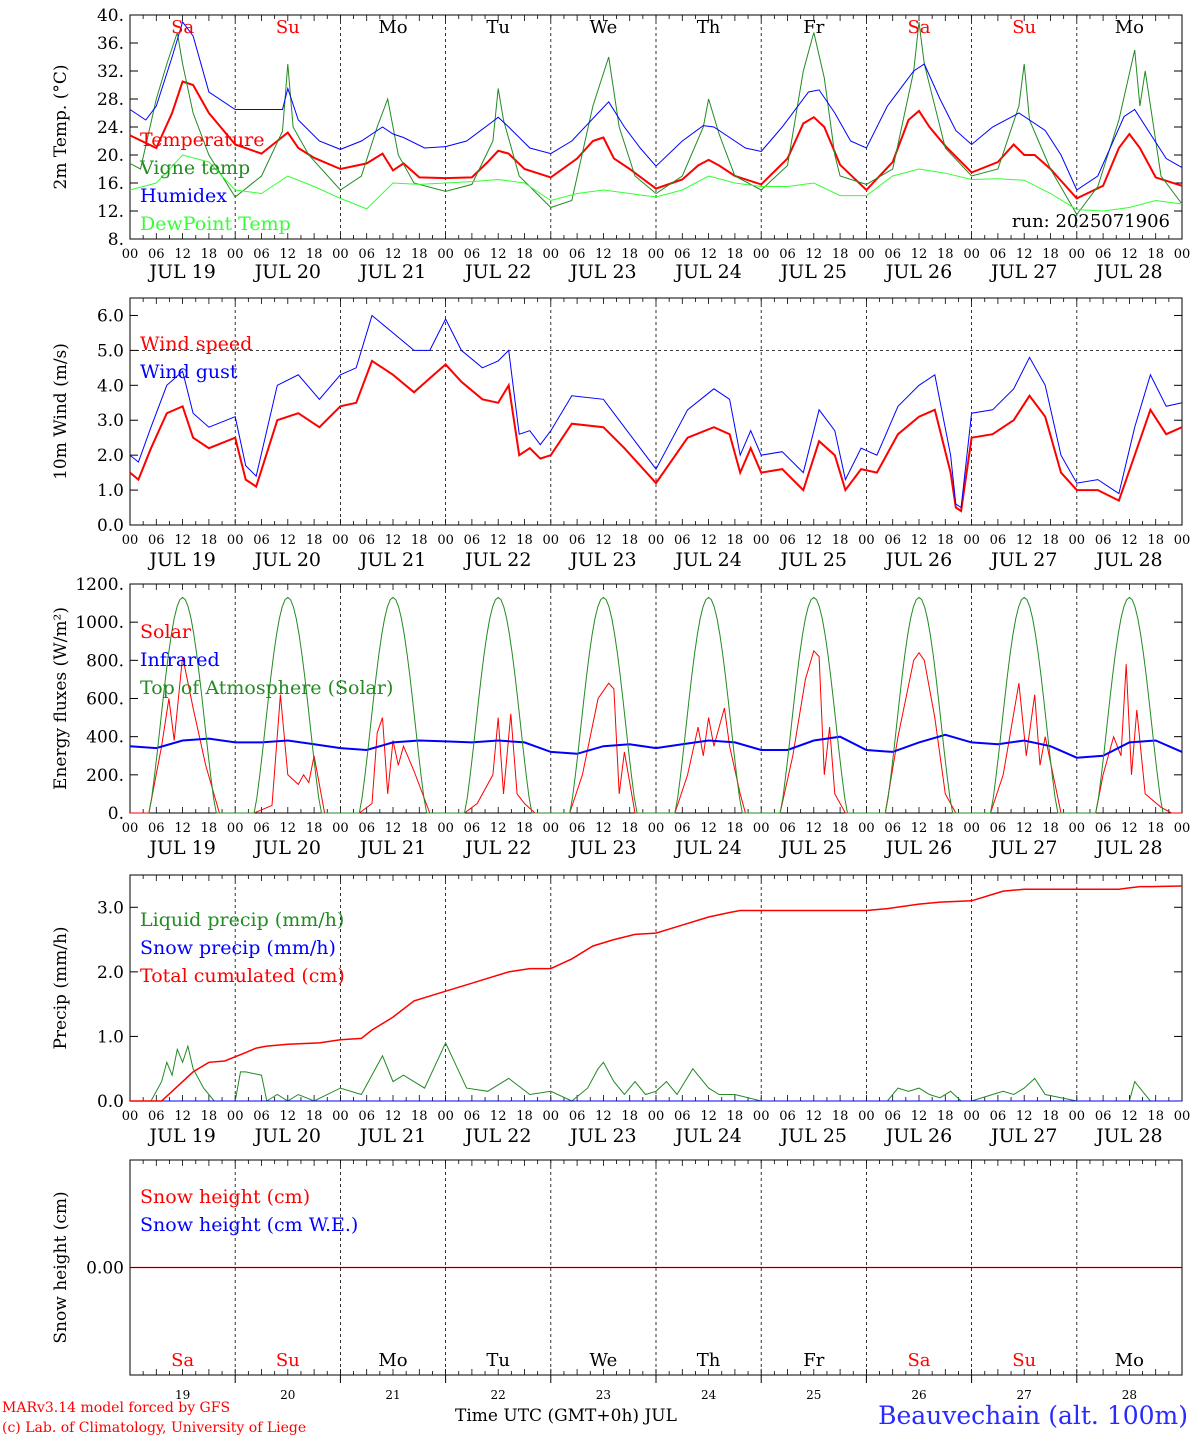  What do you see at coordinates (181, 560) in the screenshot?
I see `day-label: JUL 19` at bounding box center [181, 560].